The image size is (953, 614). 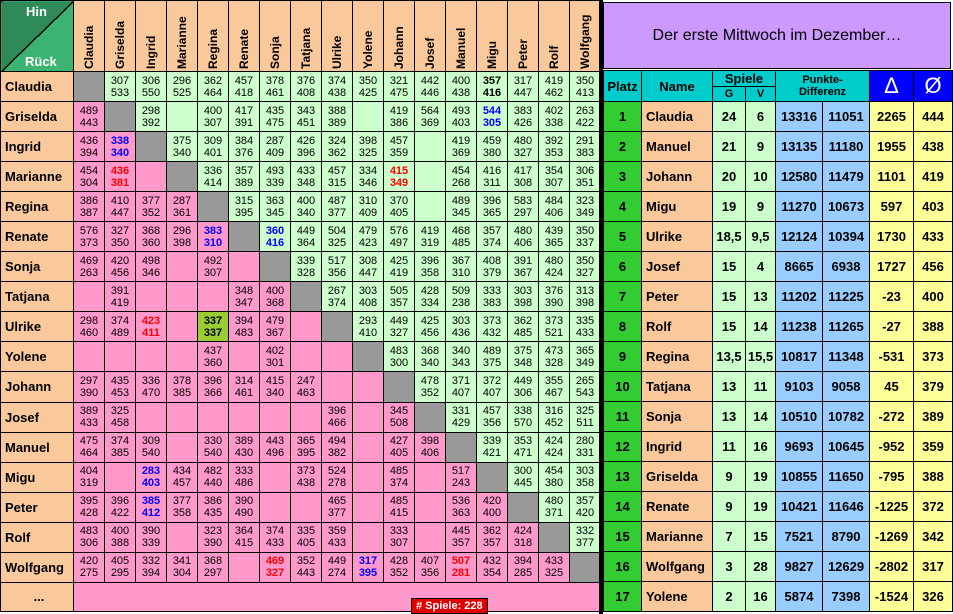 What do you see at coordinates (760, 536) in the screenshot?
I see `rank-lost: 15` at bounding box center [760, 536].